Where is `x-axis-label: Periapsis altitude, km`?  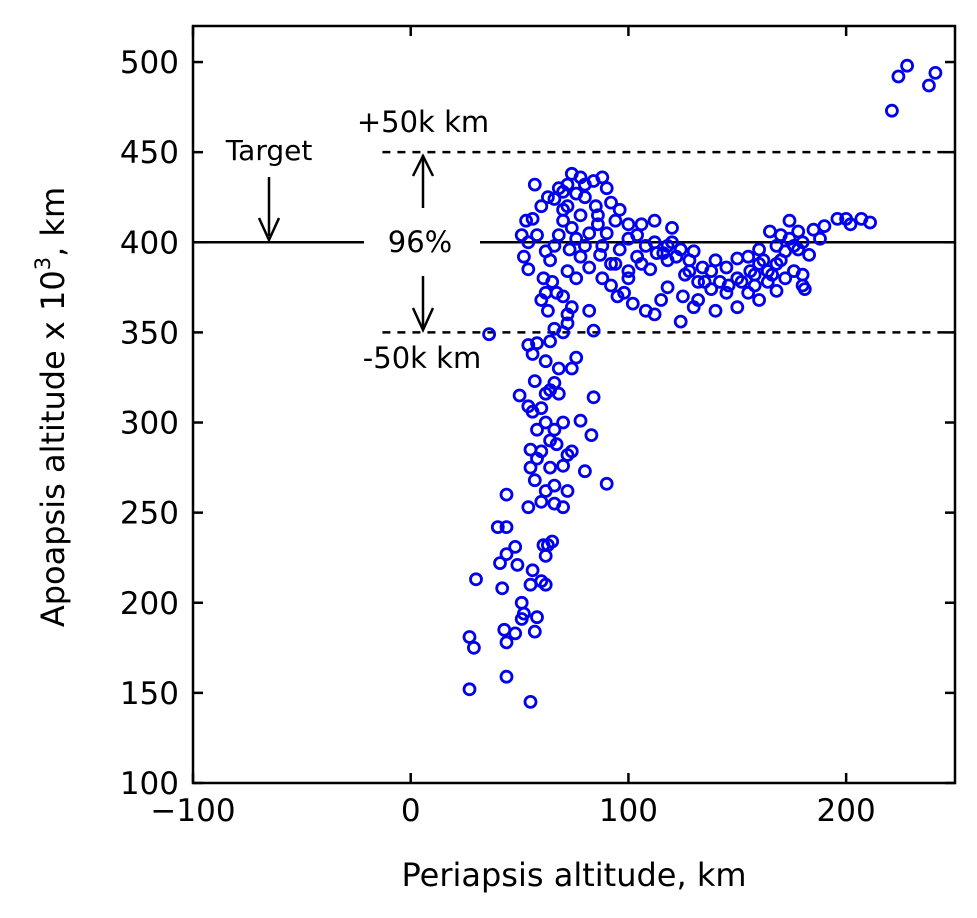
x-axis-label: Periapsis altitude, km is located at coordinates (573, 875).